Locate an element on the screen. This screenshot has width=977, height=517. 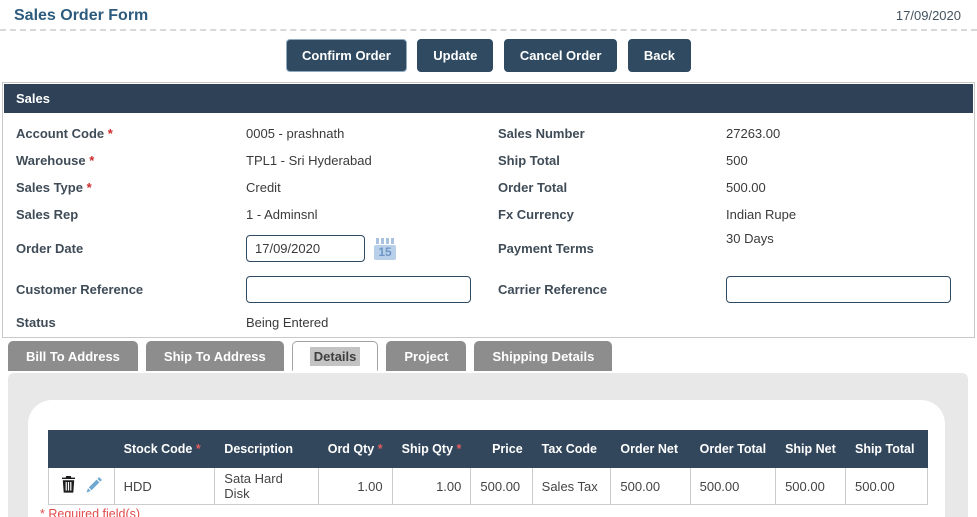
form-row: Customer Reference Carrier Reference is located at coordinates (495, 289).